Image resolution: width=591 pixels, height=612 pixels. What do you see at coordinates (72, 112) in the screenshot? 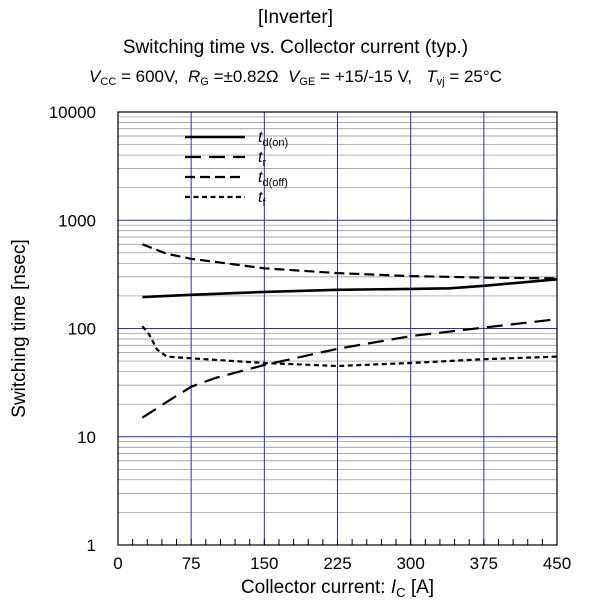
I see `y-tick-label: 10000` at bounding box center [72, 112].